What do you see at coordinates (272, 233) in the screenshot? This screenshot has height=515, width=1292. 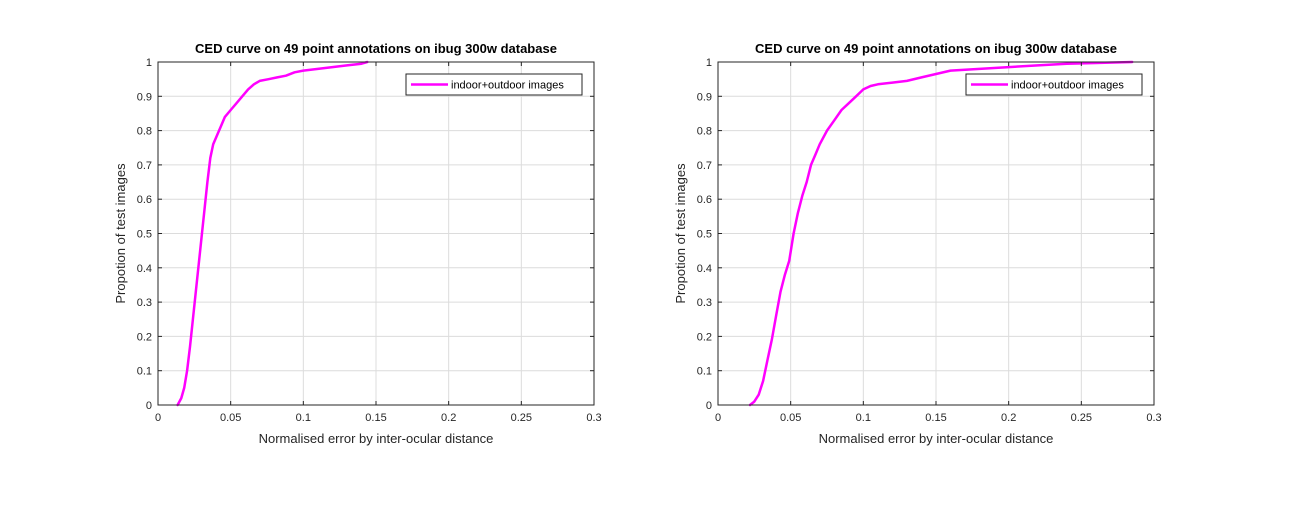 I see `series-line` at bounding box center [272, 233].